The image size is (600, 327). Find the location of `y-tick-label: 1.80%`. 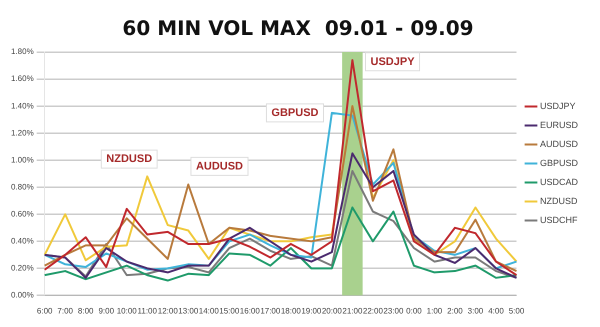

y-tick-label: 1.80% is located at coordinates (22, 51).